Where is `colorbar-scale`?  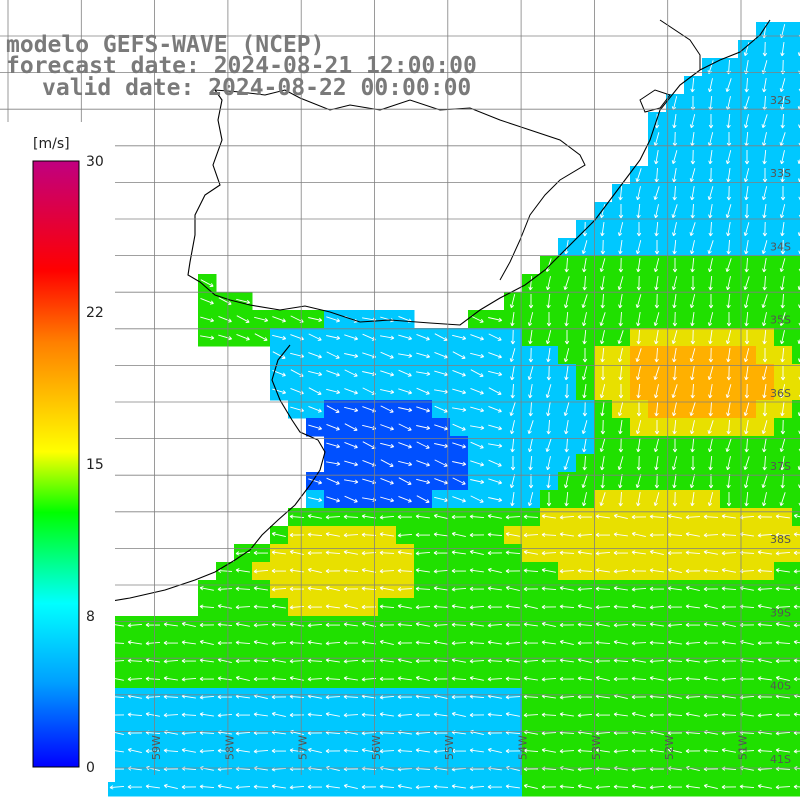 colorbar-scale is located at coordinates (56, 464).